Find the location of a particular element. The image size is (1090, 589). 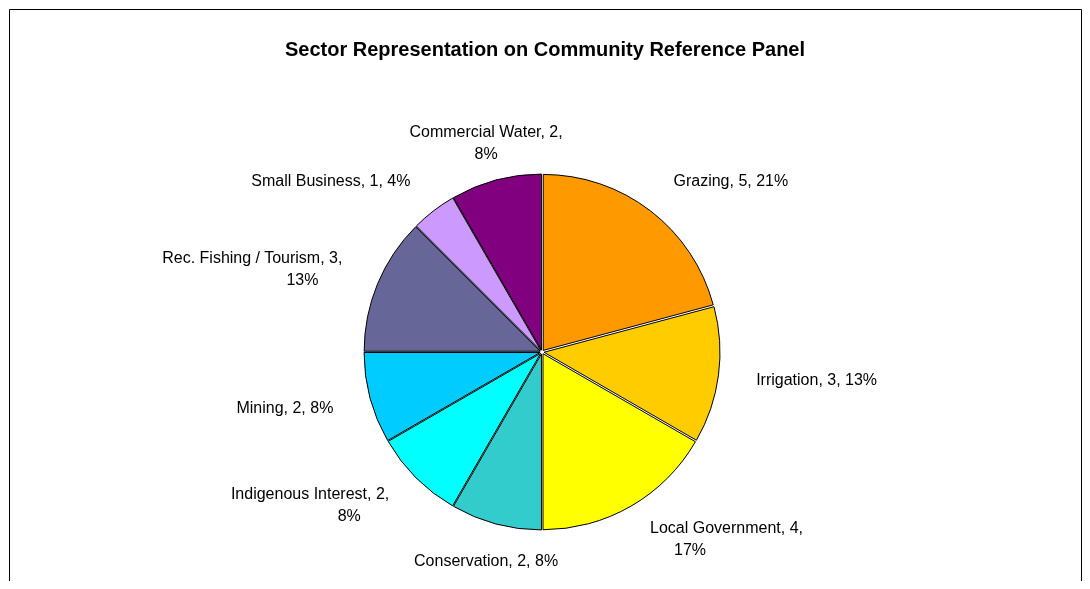

slice-label: Commercial Water, 2, 8% is located at coordinates (486, 143).